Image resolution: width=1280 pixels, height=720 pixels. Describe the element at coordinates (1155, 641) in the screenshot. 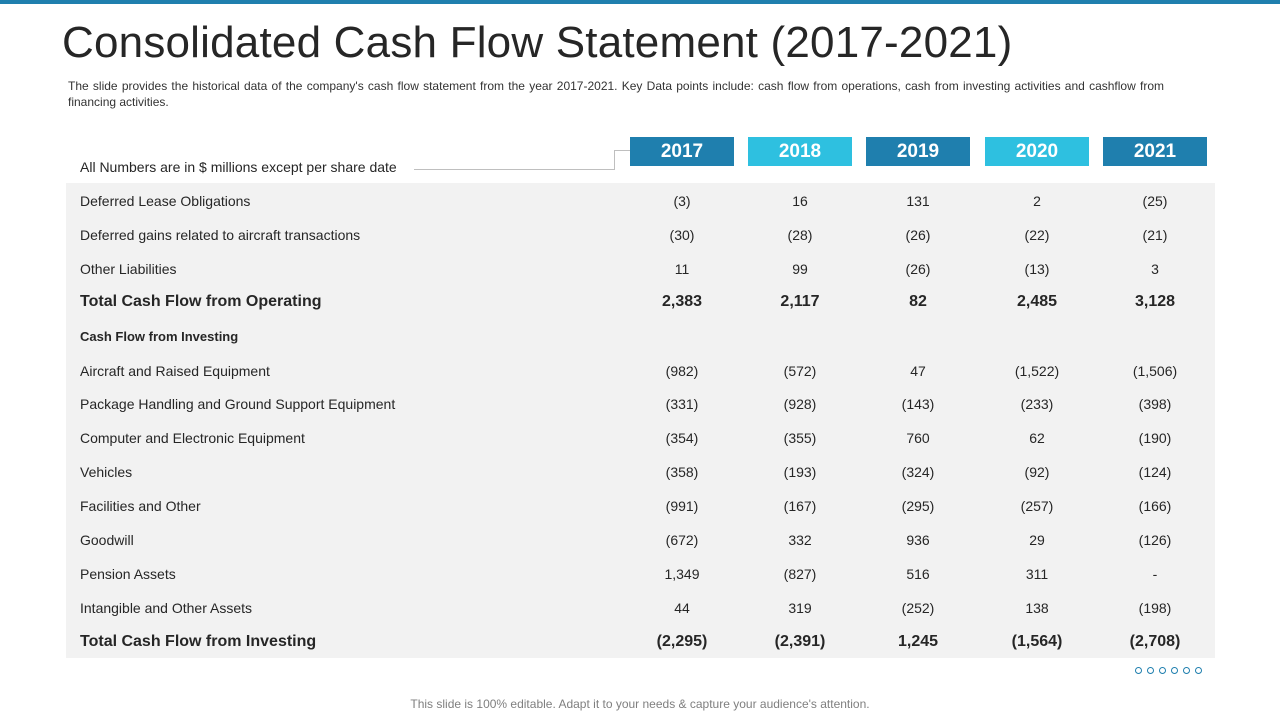

I see `table-cell: (2,708)` at that location.